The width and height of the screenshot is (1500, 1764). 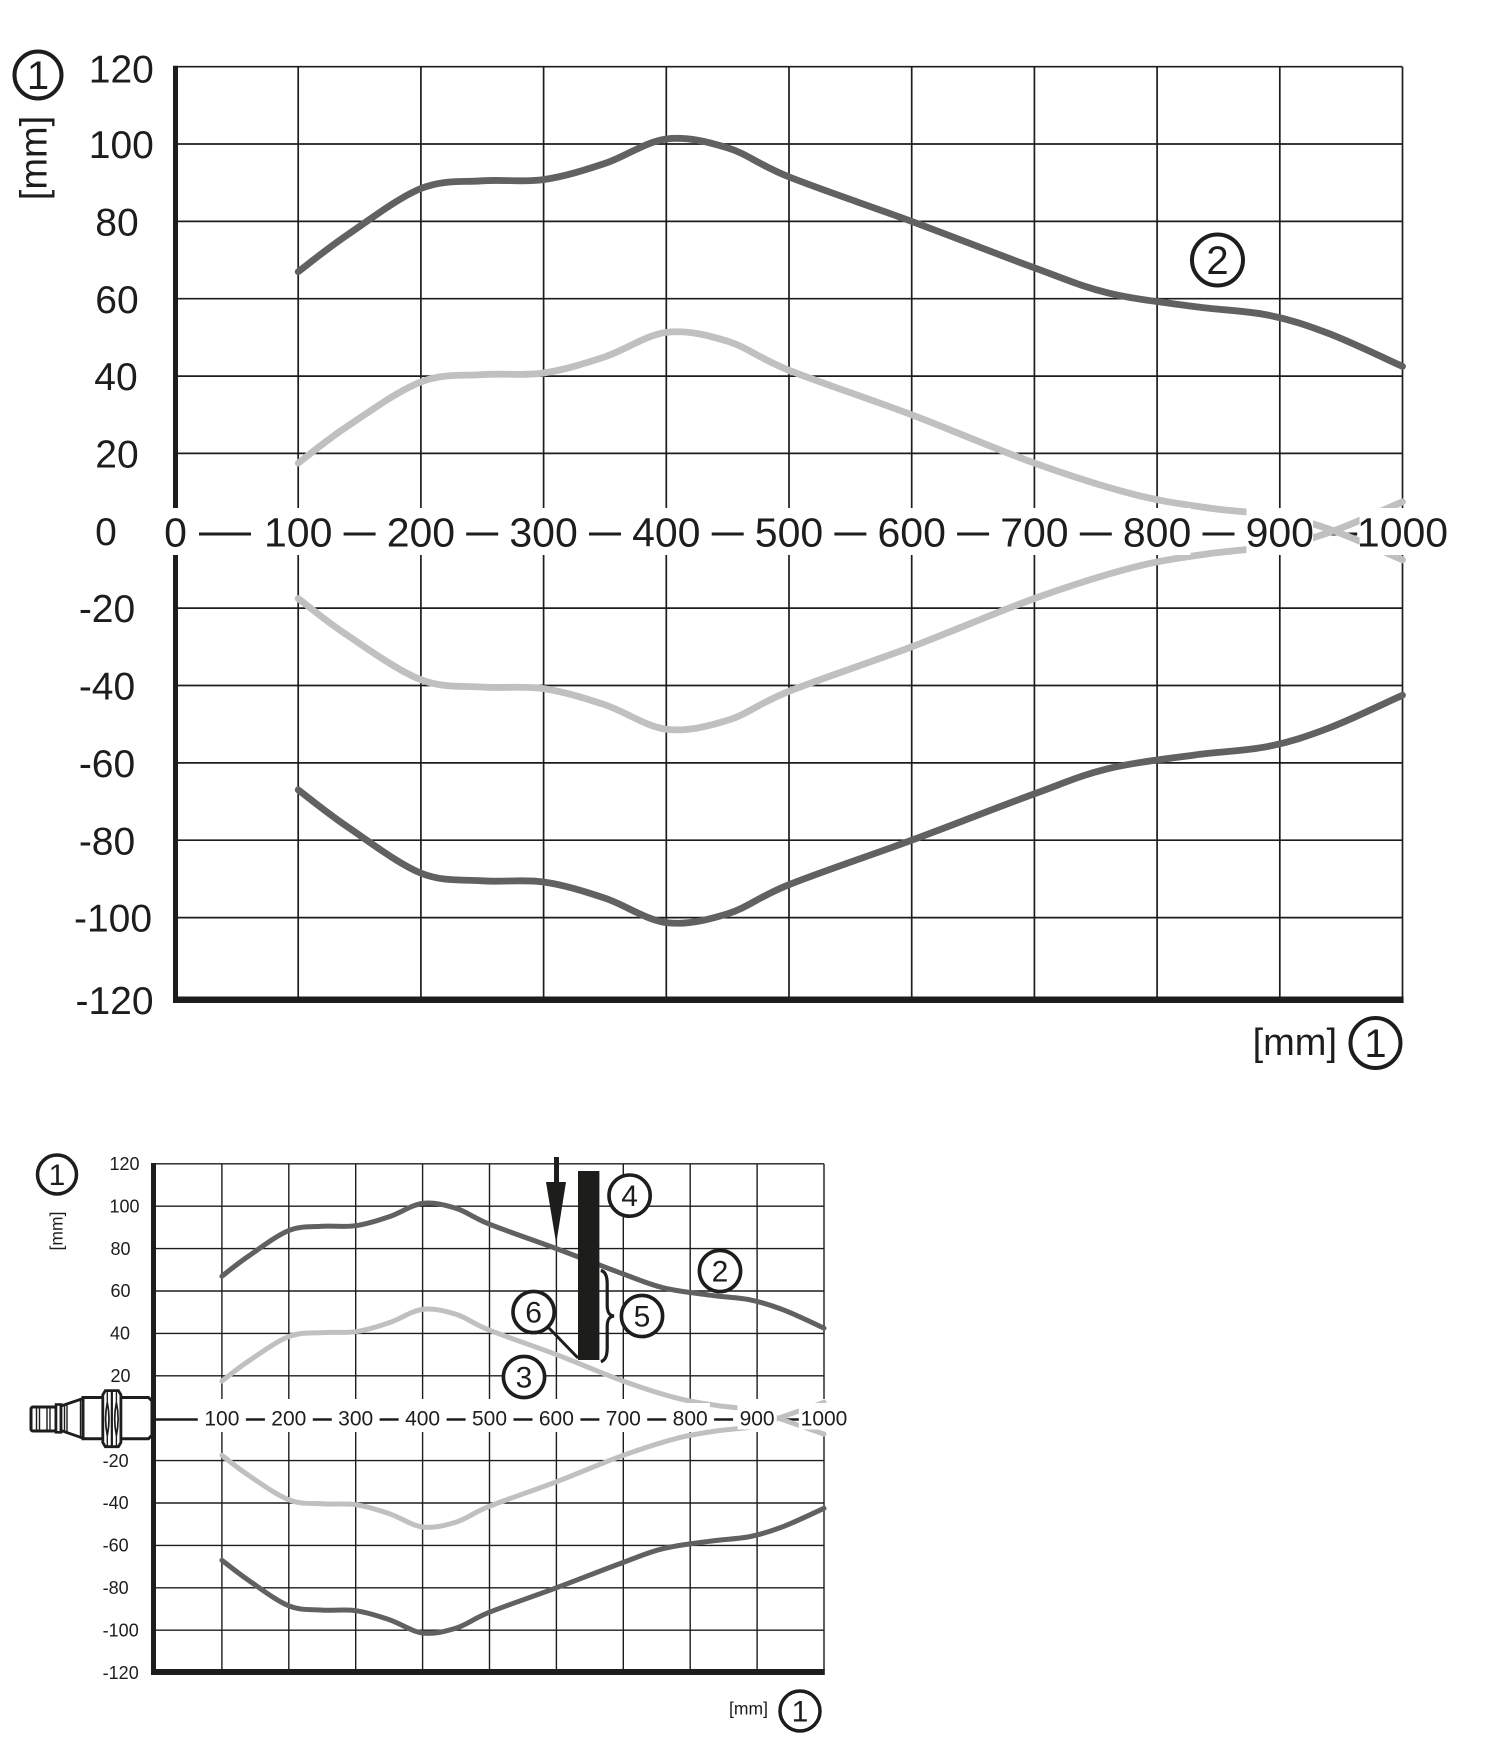 I want to click on svg-text: 5, so click(x=642, y=1317).